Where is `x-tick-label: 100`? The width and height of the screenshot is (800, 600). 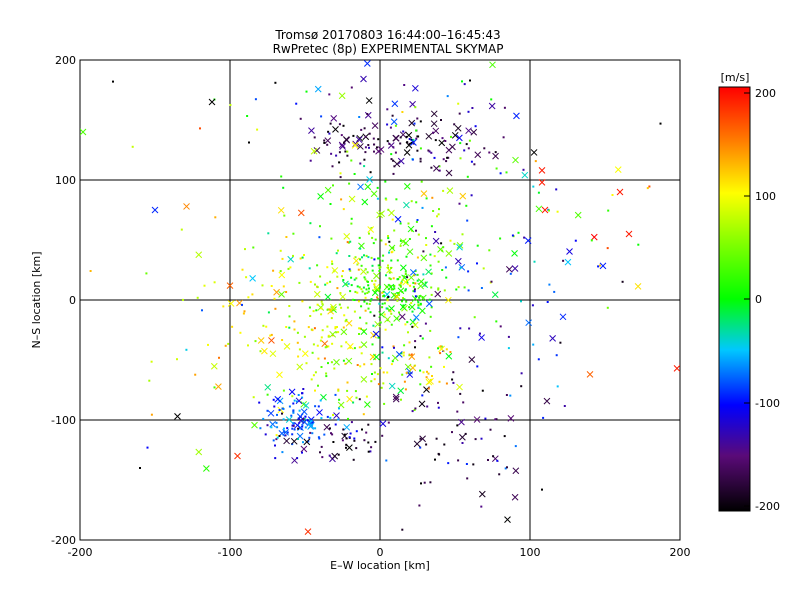
x-tick-label: 100 is located at coordinates (530, 552).